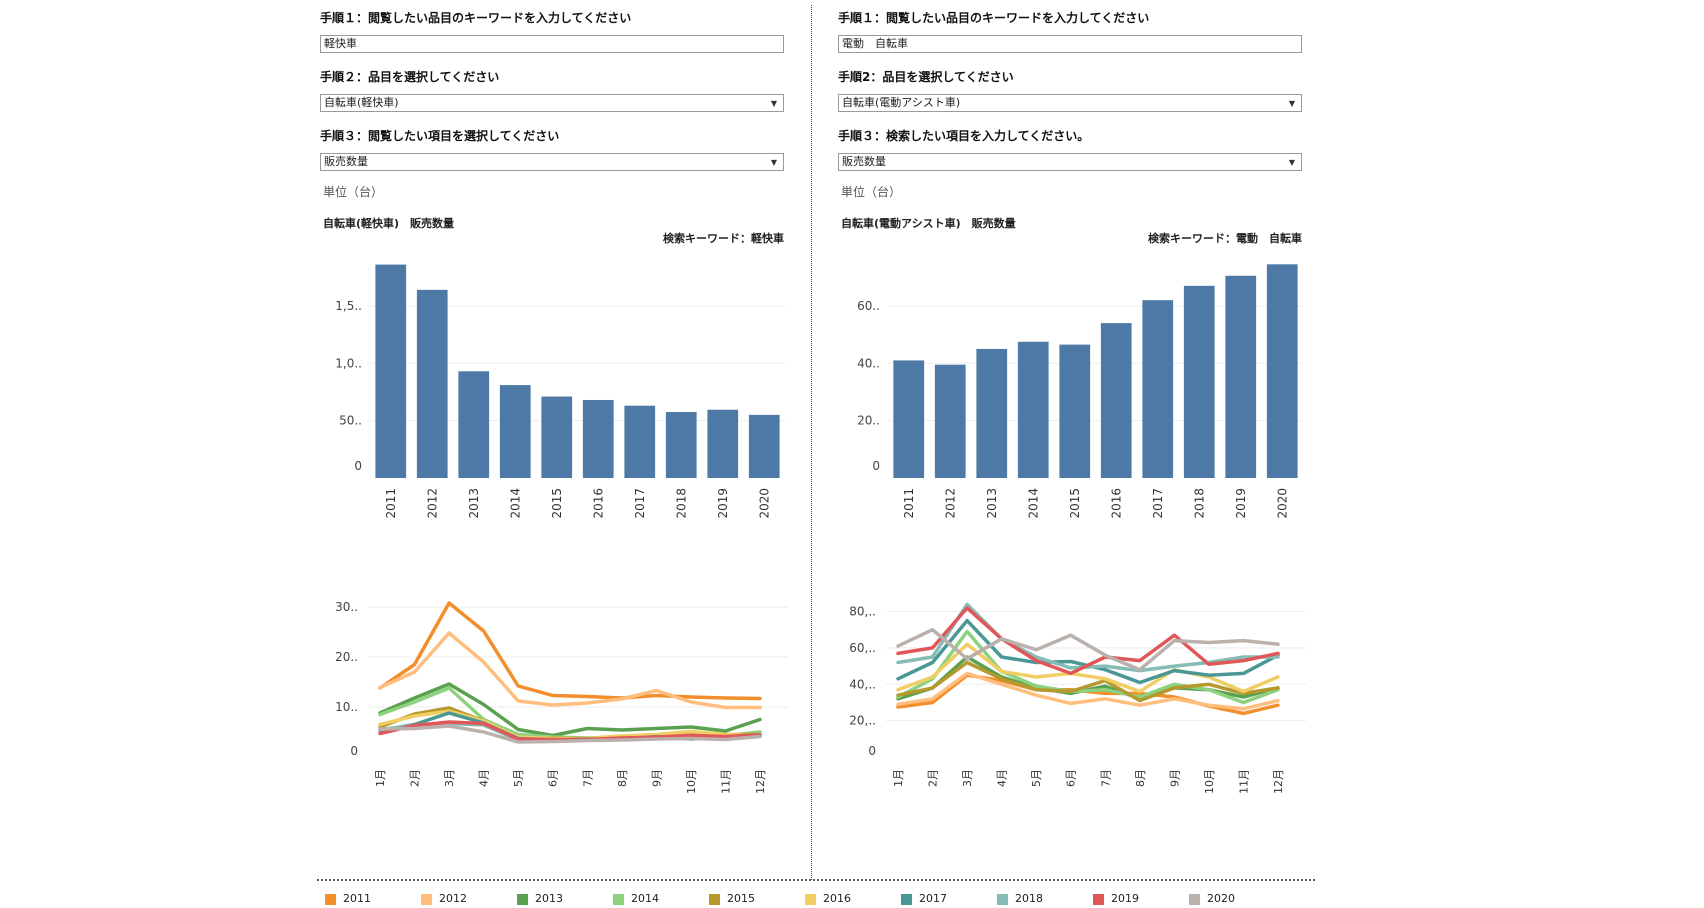 The height and width of the screenshot is (908, 1704). I want to click on legend-item-2018: 2018, so click(1020, 899).